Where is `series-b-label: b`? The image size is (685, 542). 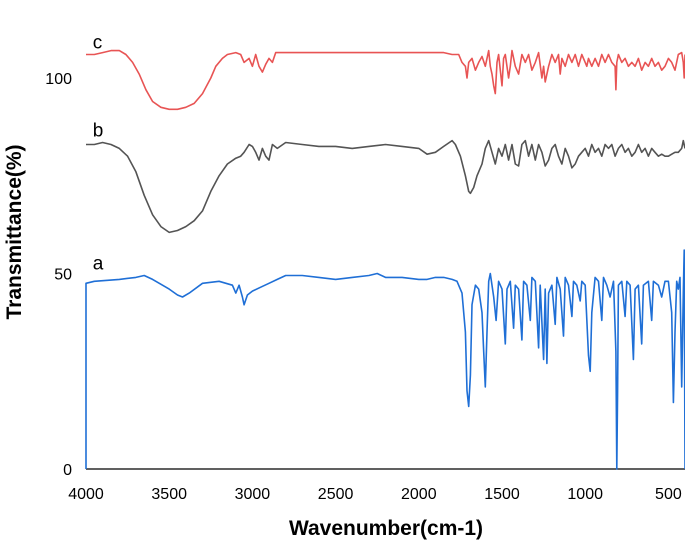
series-b-label: b is located at coordinates (98, 131).